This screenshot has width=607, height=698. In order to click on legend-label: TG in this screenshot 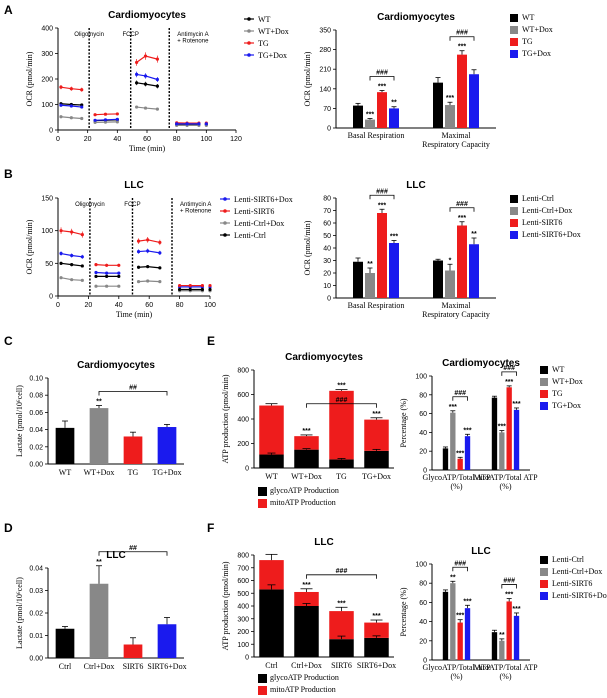, I will do `click(527, 41)`.